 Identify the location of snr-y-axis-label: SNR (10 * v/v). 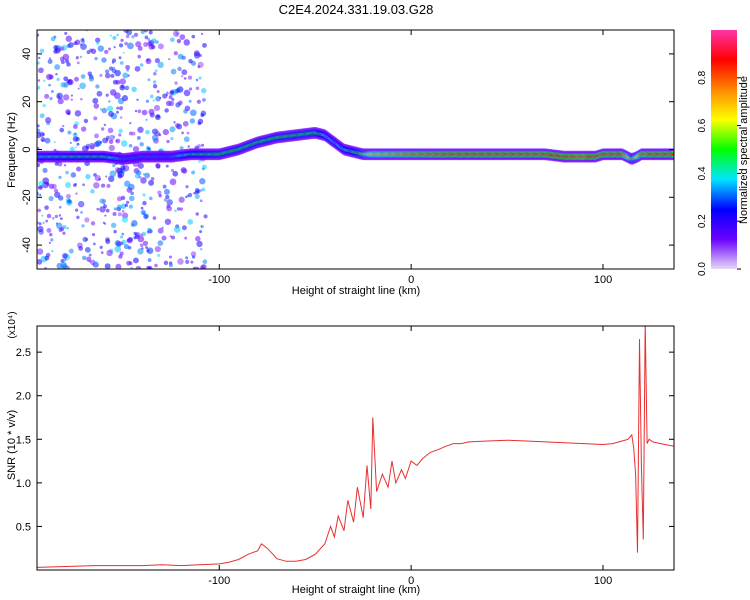
(12, 445).